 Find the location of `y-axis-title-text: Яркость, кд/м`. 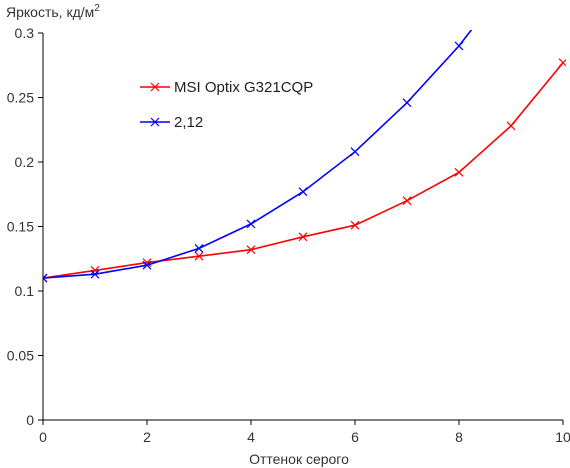

y-axis-title-text: Яркость, кд/м is located at coordinates (50, 12).